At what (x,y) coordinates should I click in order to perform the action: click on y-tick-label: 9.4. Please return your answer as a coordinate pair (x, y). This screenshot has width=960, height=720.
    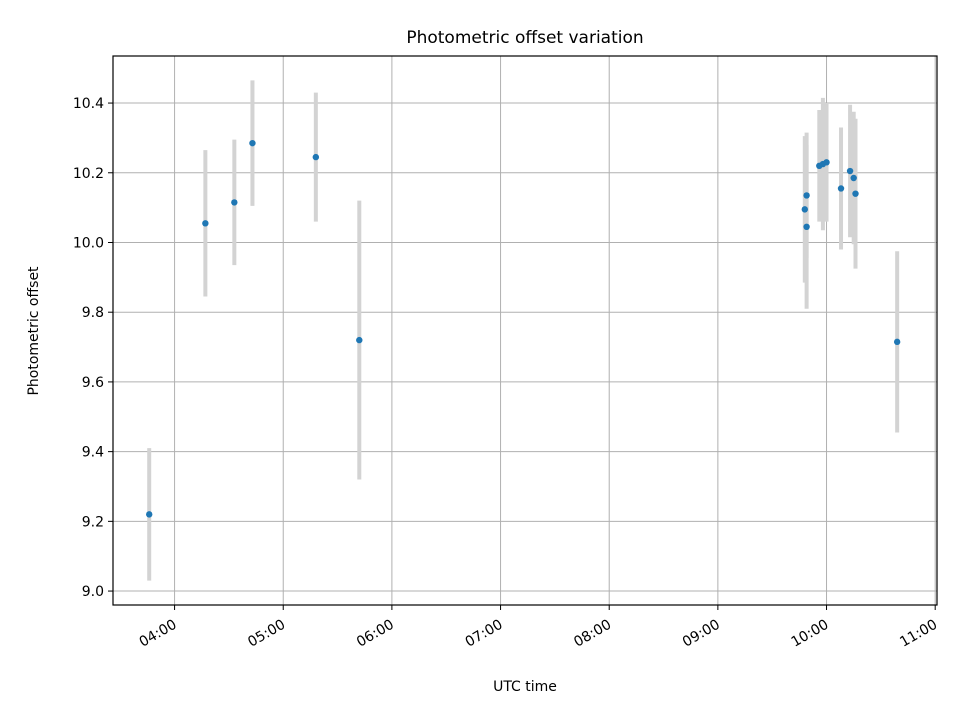
    Looking at the image, I should click on (93, 453).